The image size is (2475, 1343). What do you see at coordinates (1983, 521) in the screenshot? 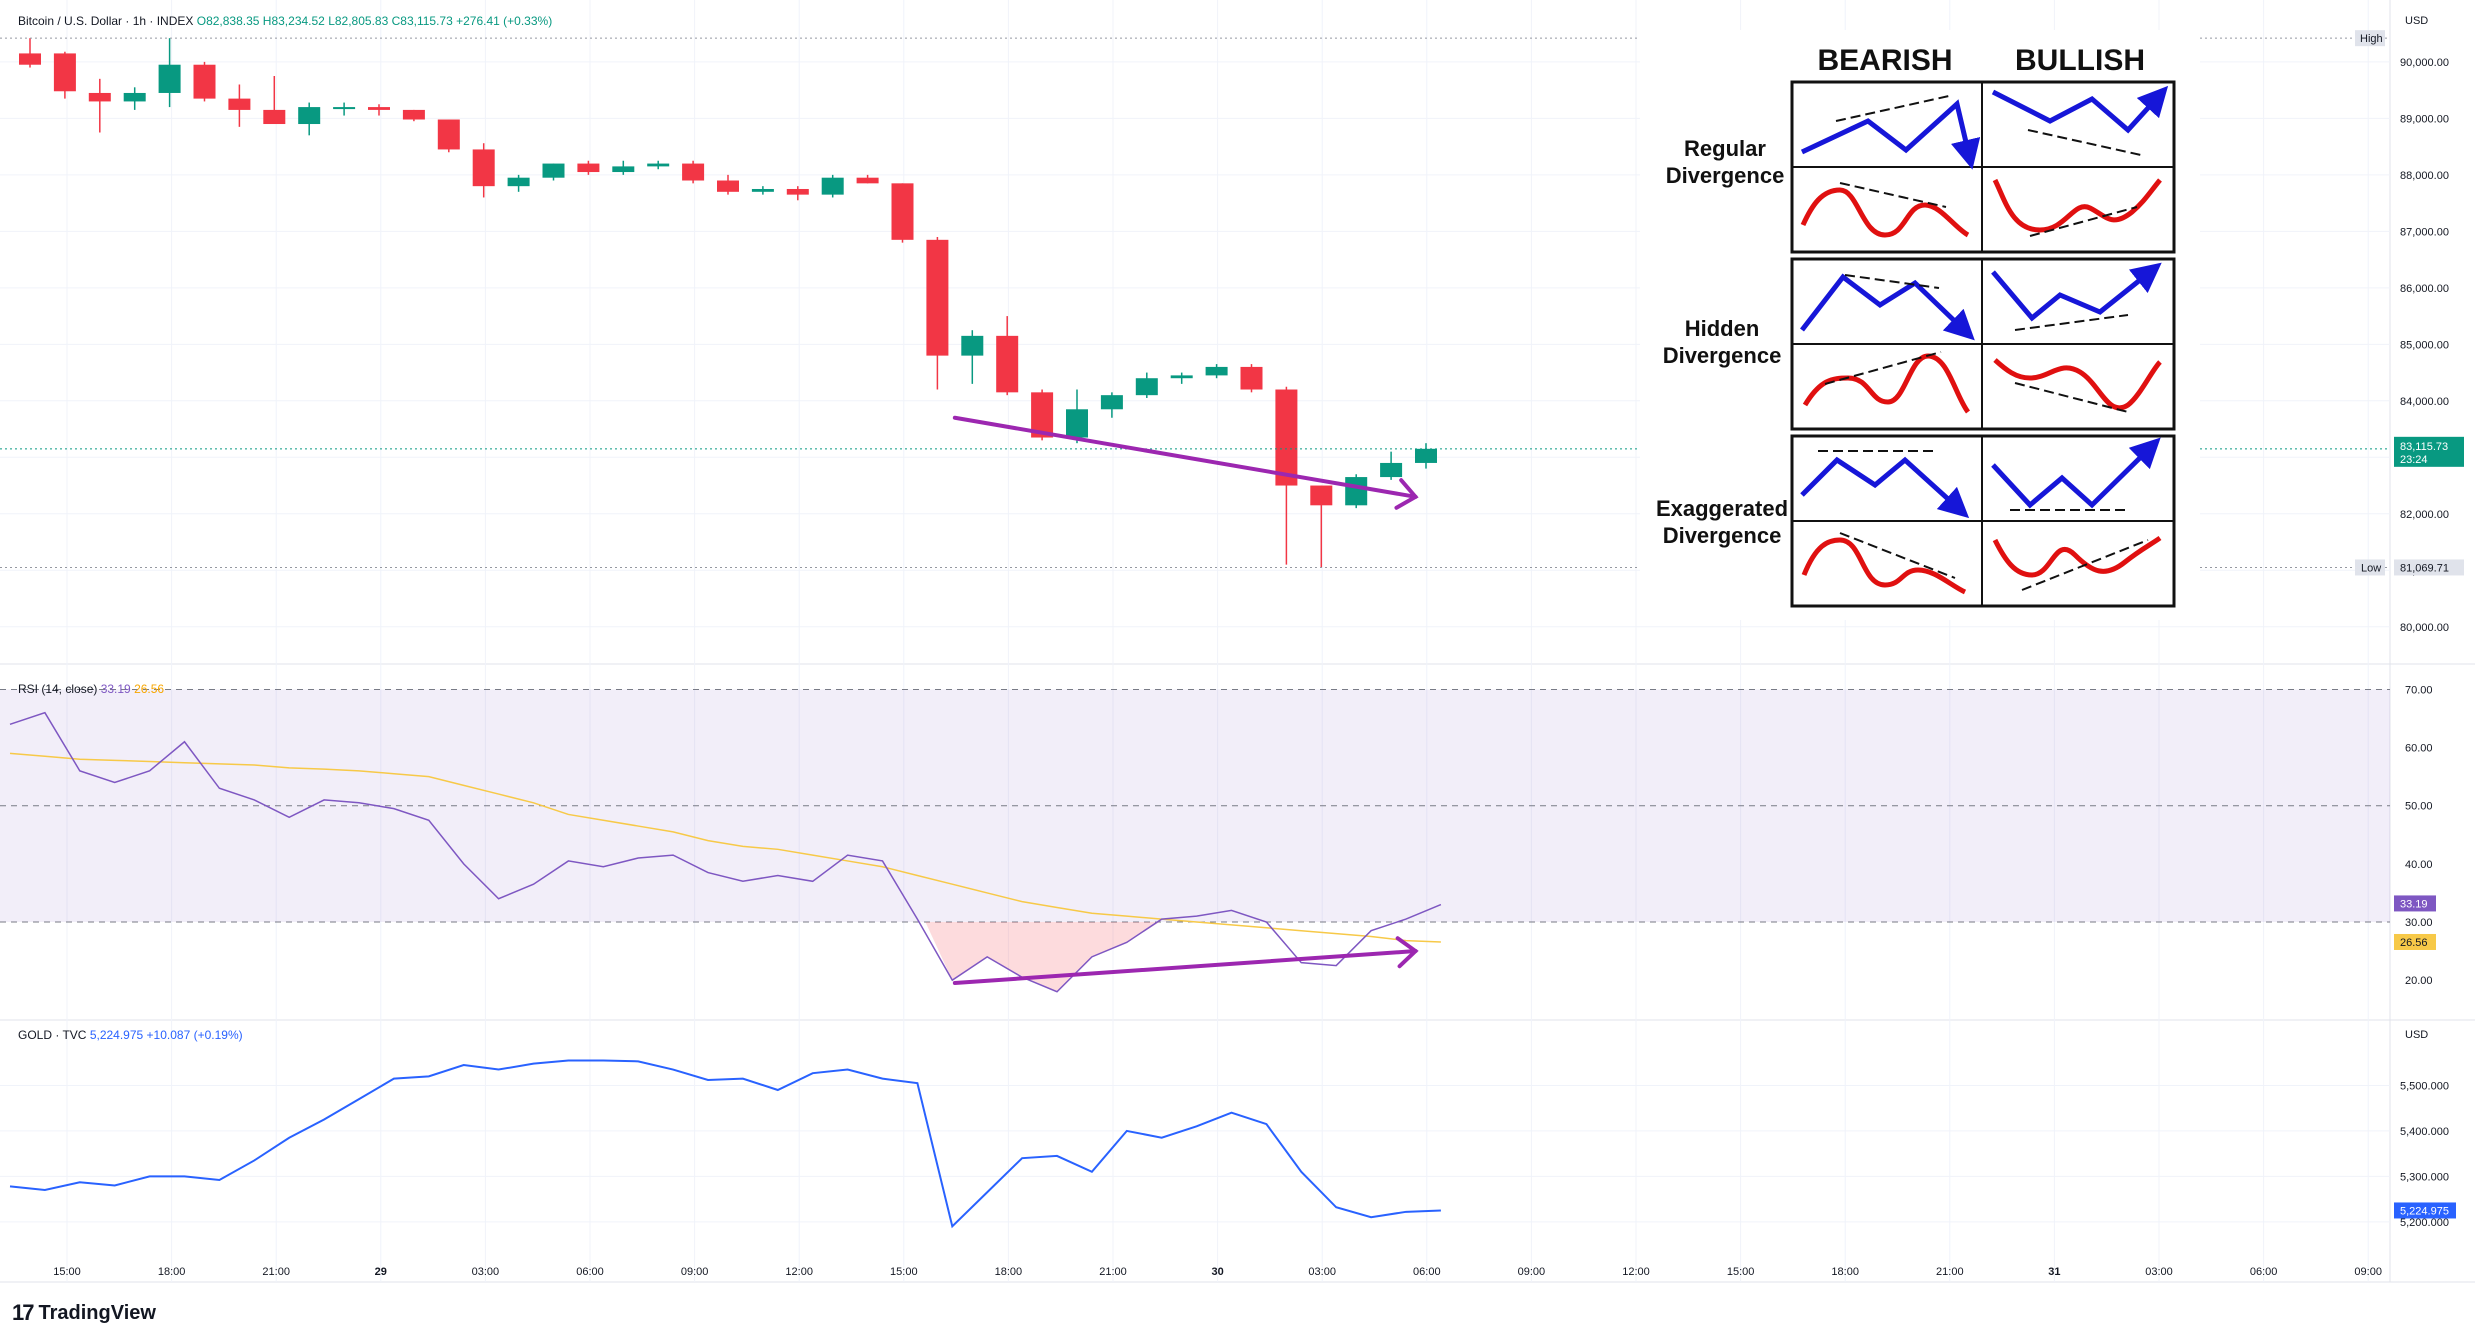
I see `exaggerated-divergence-box` at bounding box center [1983, 521].